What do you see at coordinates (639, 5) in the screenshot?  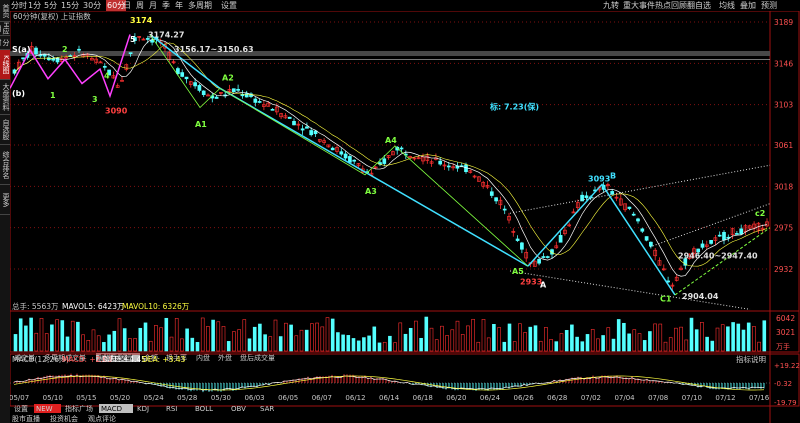 I see `toolbar-right-1: 重大事件` at bounding box center [639, 5].